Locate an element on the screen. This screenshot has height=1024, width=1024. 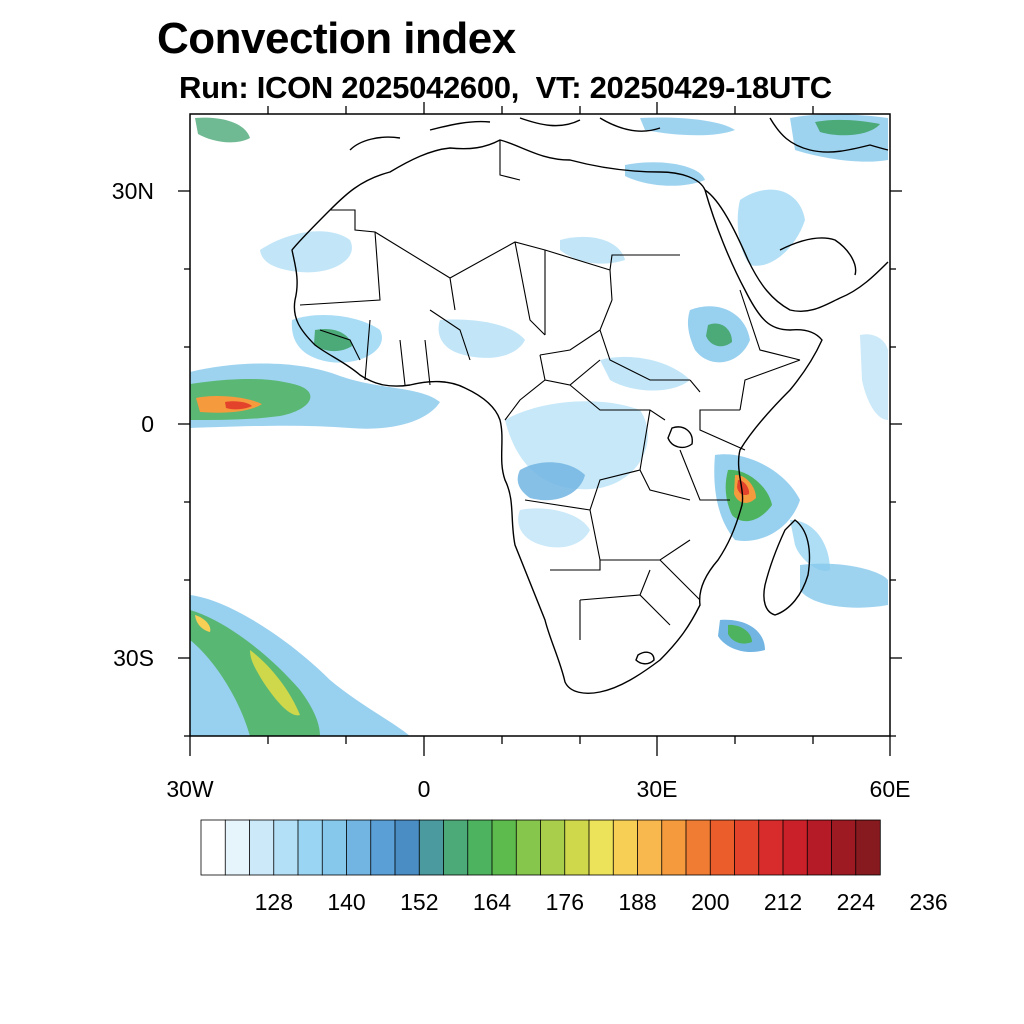
colorbar-label: 140 is located at coordinates (346, 902).